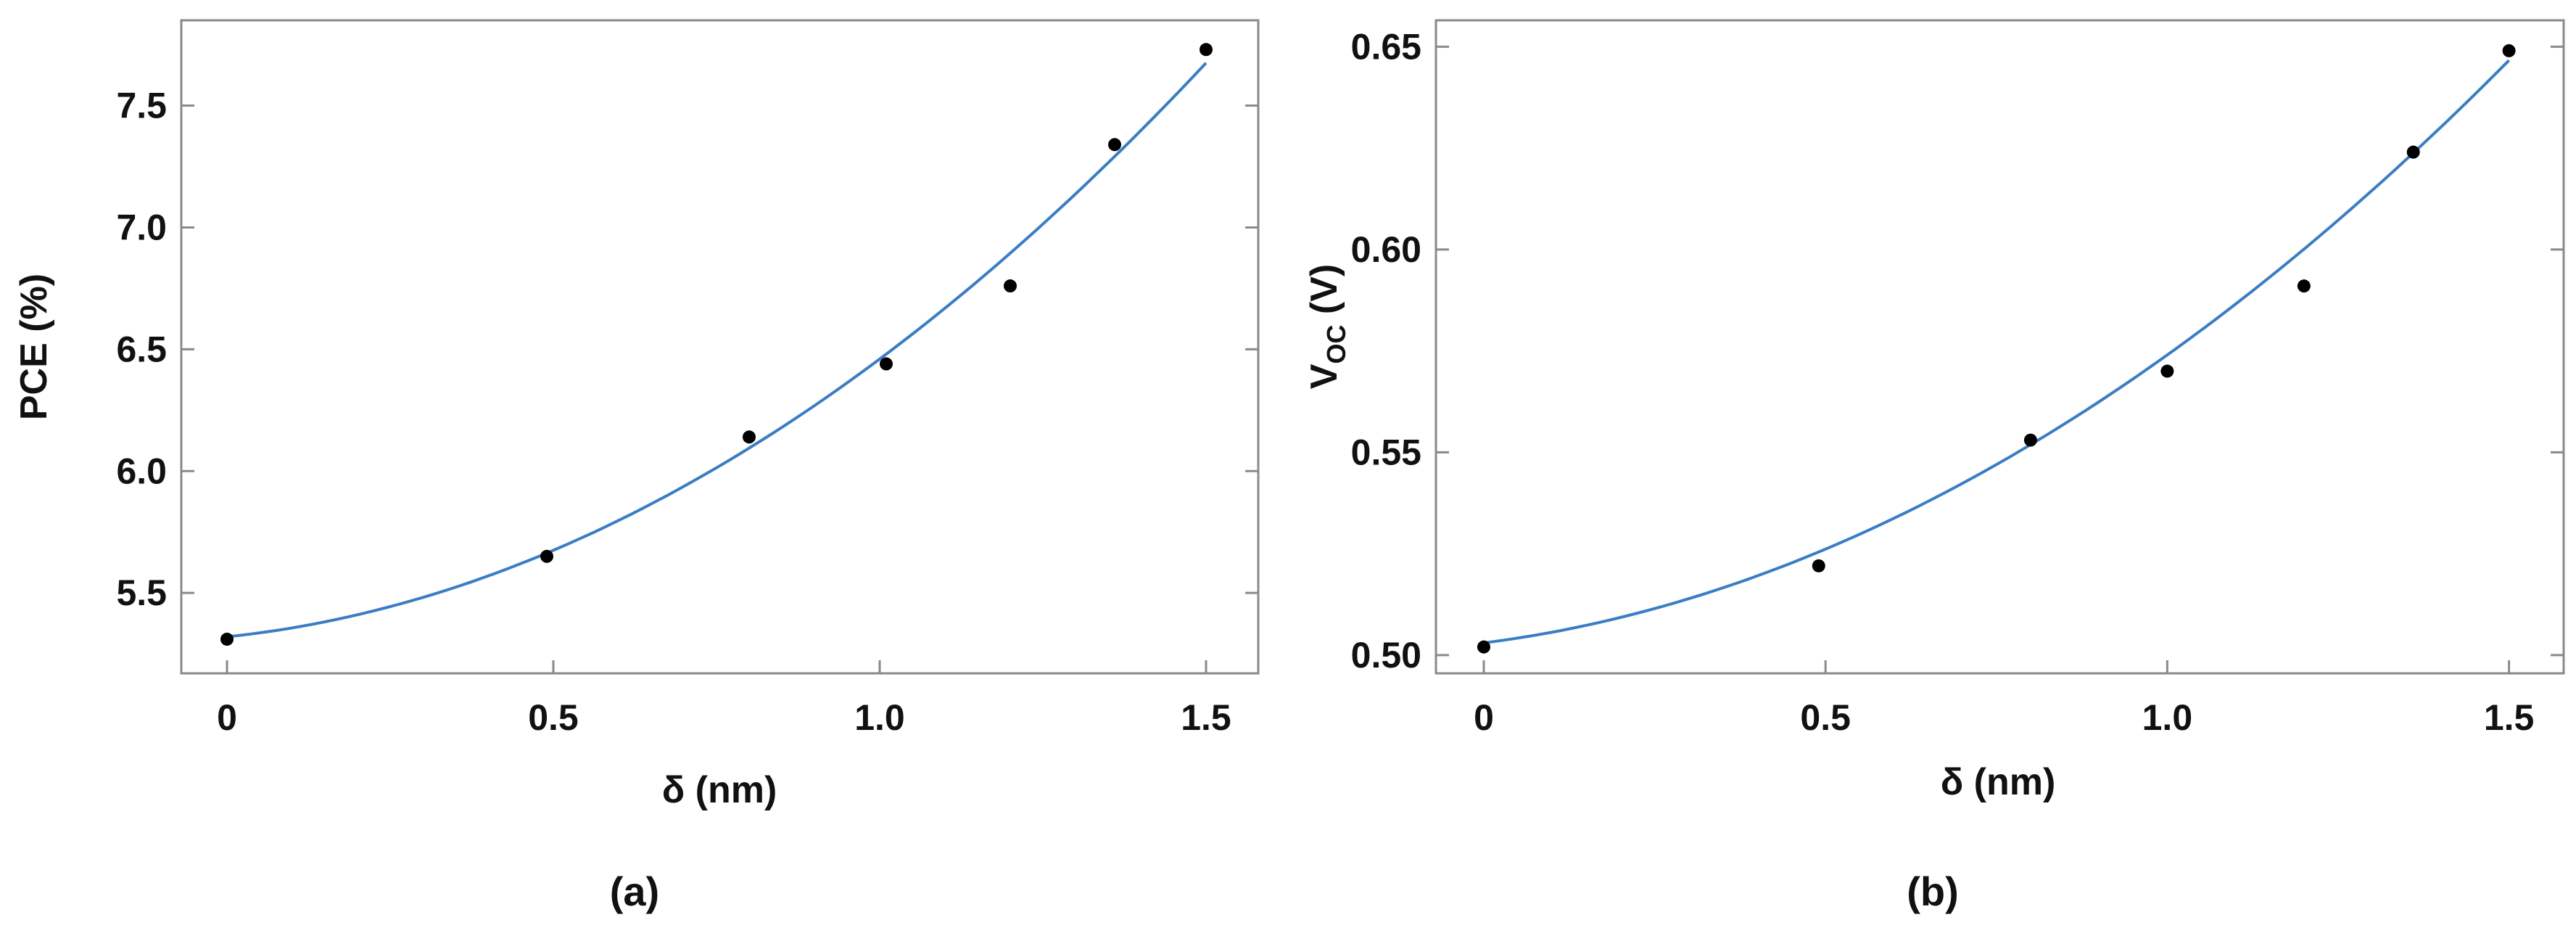  What do you see at coordinates (141, 471) in the screenshot?
I see `y-tick-label: 6.0` at bounding box center [141, 471].